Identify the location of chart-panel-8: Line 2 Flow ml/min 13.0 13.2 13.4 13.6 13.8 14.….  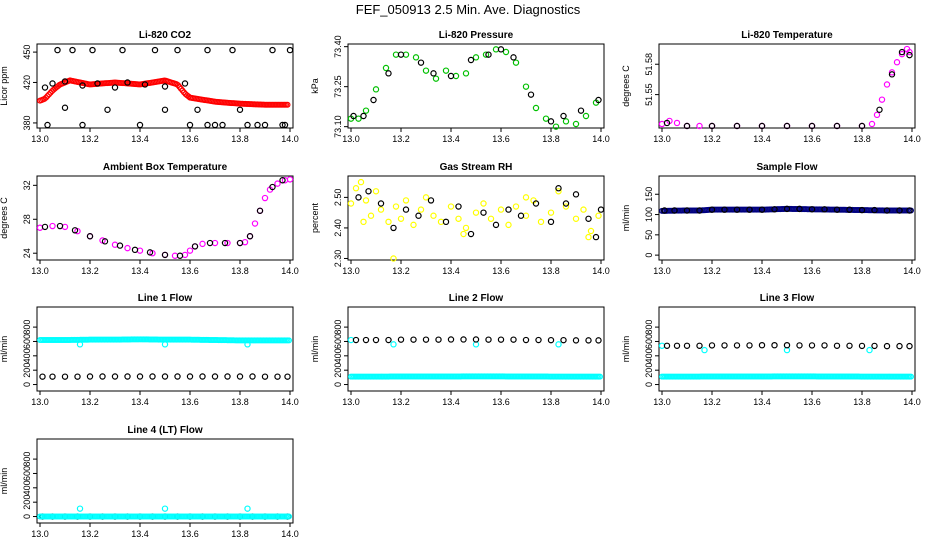
(460, 350).